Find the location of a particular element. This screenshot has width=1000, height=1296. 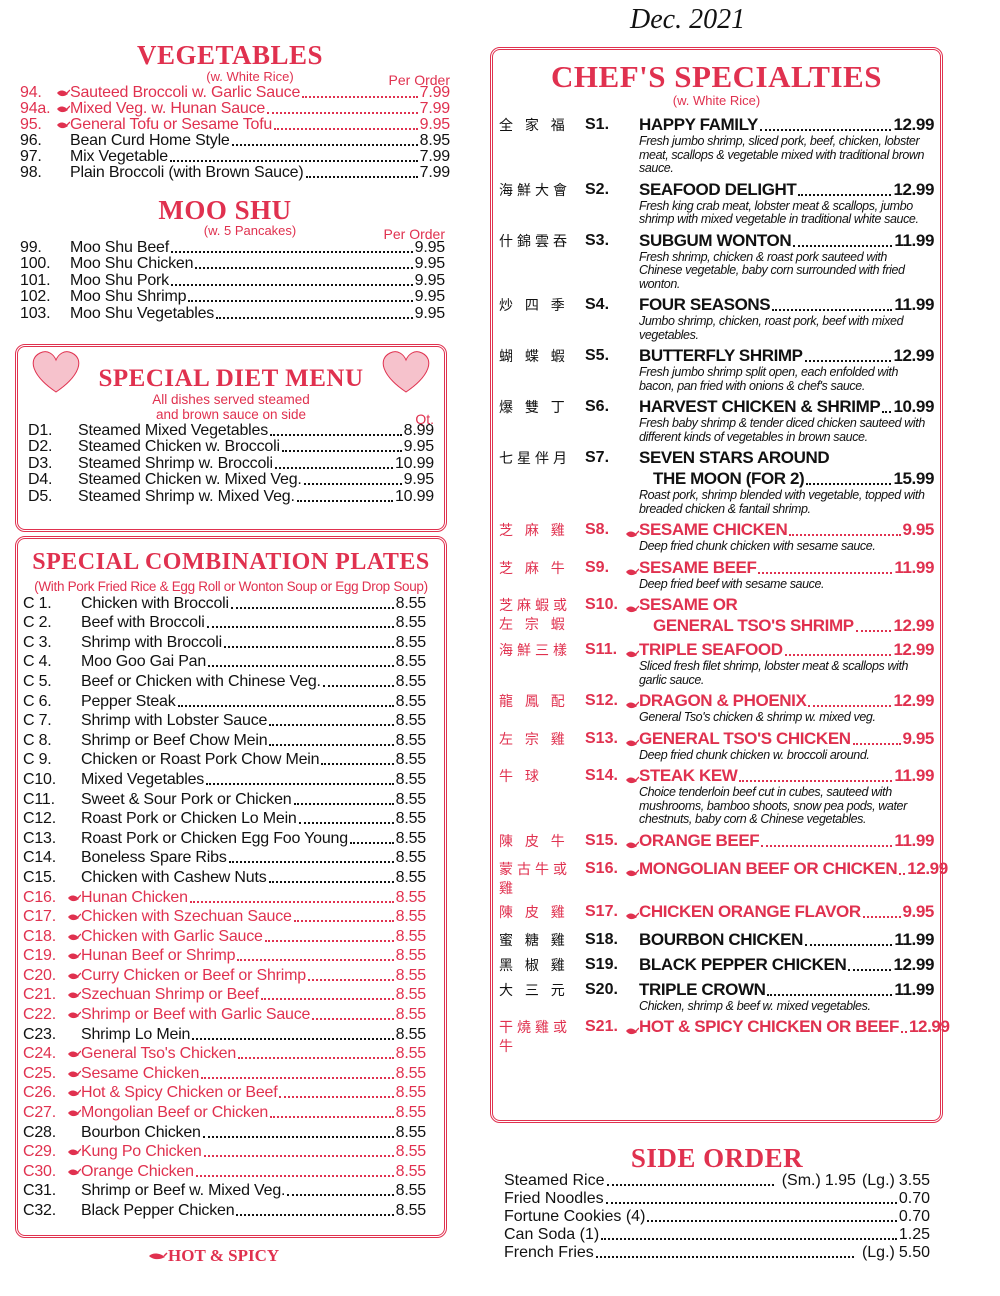

section-title: SIDE ORDER is located at coordinates (717, 1158).